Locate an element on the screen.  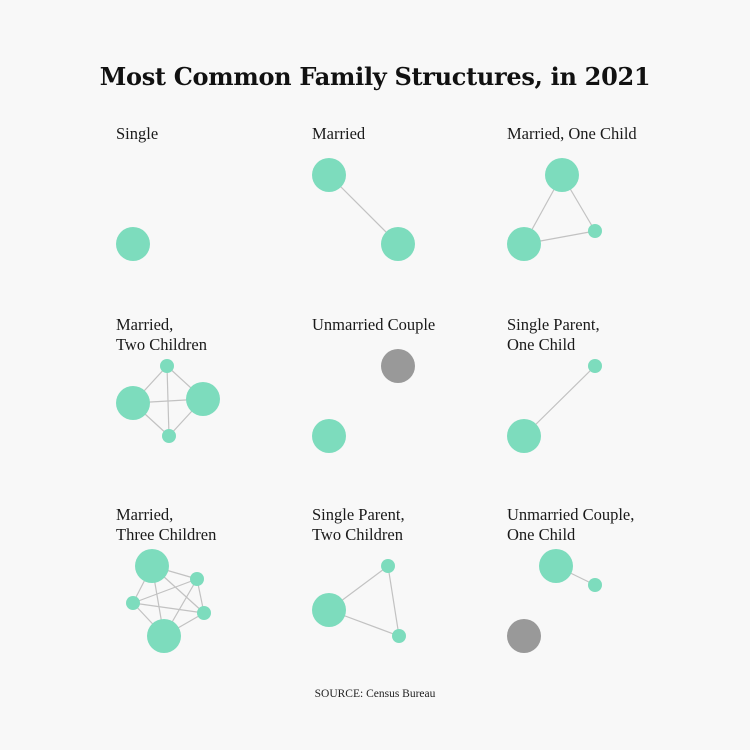
panel-label-single-parent-one-child: Single Parent, One Child is located at coordinates (553, 335).